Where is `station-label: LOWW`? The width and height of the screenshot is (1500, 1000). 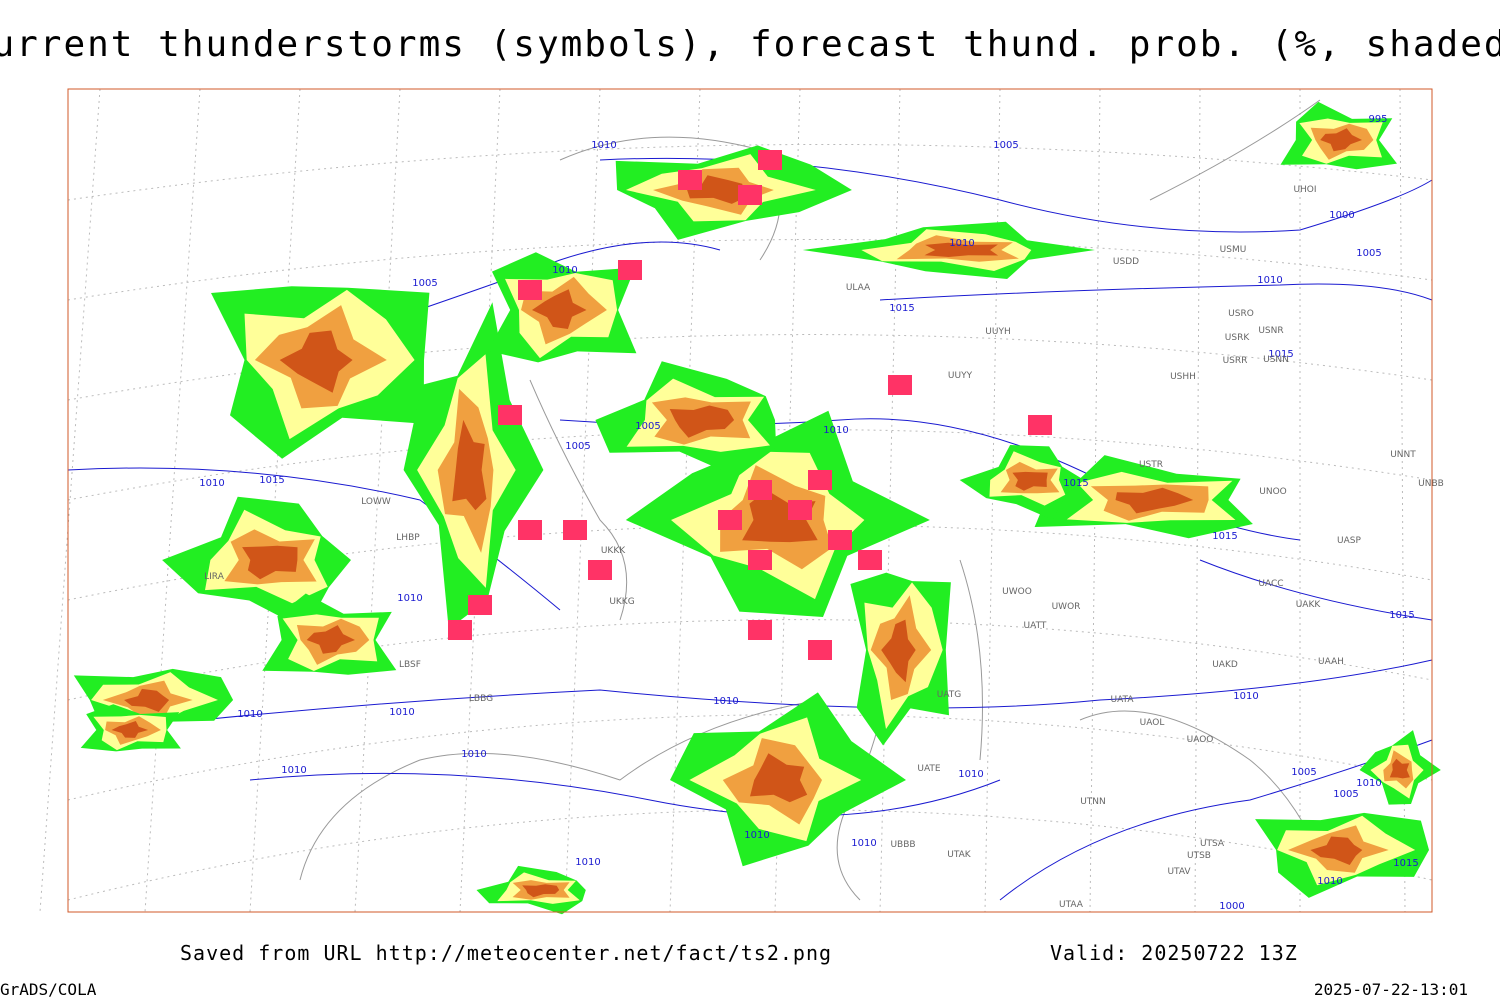 station-label: LOWW is located at coordinates (376, 502).